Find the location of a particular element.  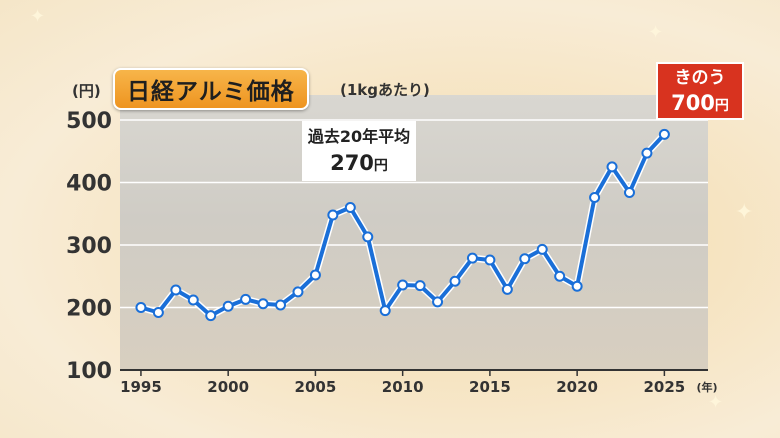

average-annotation-box: 過去20年平均 270円 is located at coordinates (359, 151).